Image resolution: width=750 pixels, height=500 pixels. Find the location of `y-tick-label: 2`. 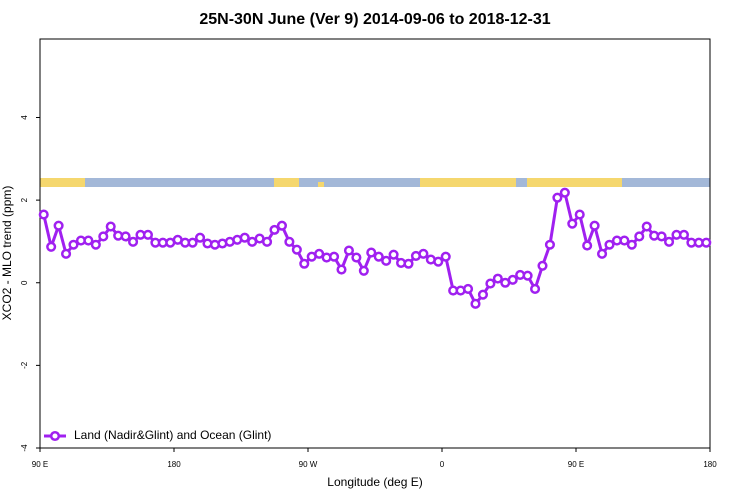

y-tick-label: 2 is located at coordinates (24, 199).